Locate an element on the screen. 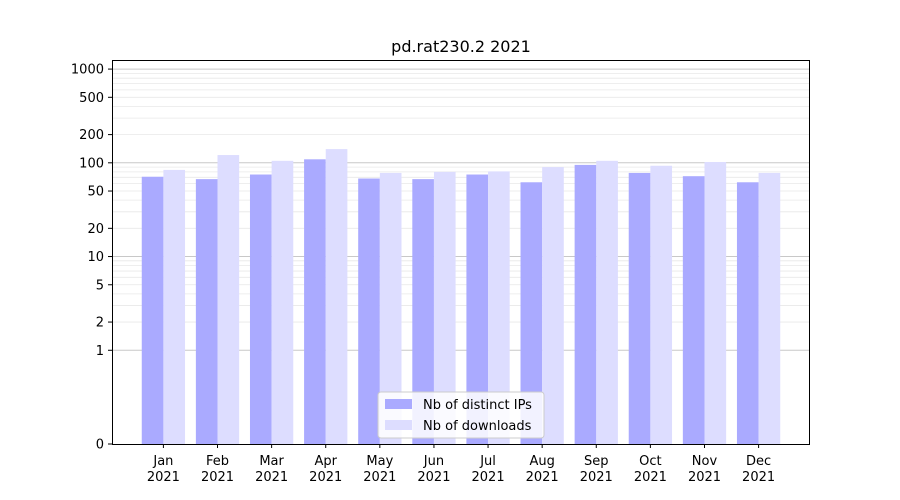 The height and width of the screenshot is (500, 900). x-tick-label: Mar 2021 is located at coordinates (271, 469).